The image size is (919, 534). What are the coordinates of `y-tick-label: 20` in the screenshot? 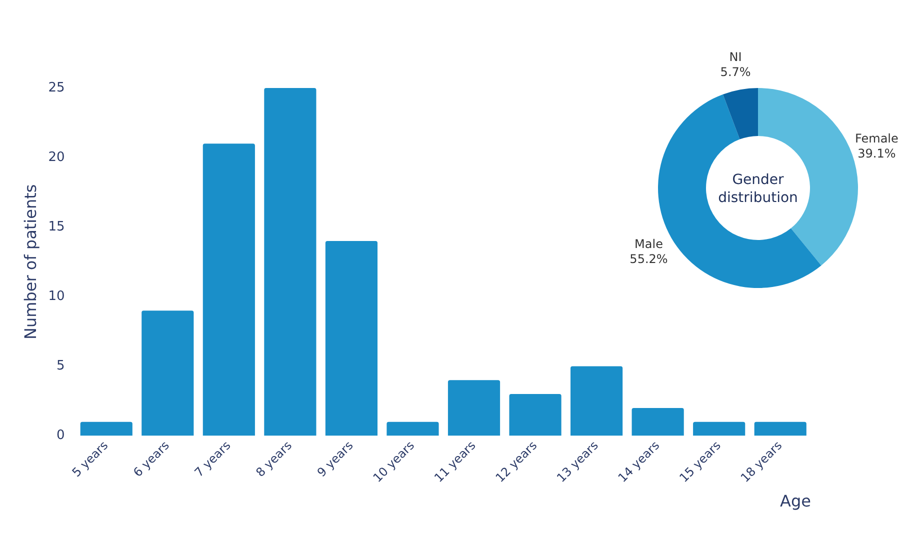 It's located at (56, 157).